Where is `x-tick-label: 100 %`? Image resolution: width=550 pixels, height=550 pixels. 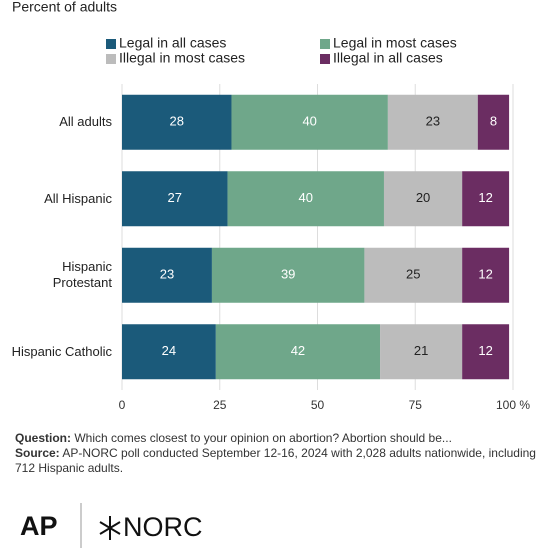 x-tick-label: 100 % is located at coordinates (513, 405).